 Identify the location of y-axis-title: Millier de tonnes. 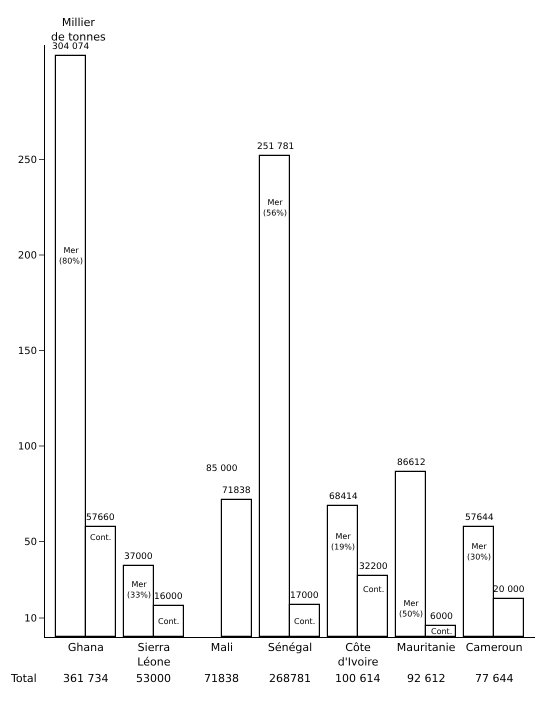
(78, 30).